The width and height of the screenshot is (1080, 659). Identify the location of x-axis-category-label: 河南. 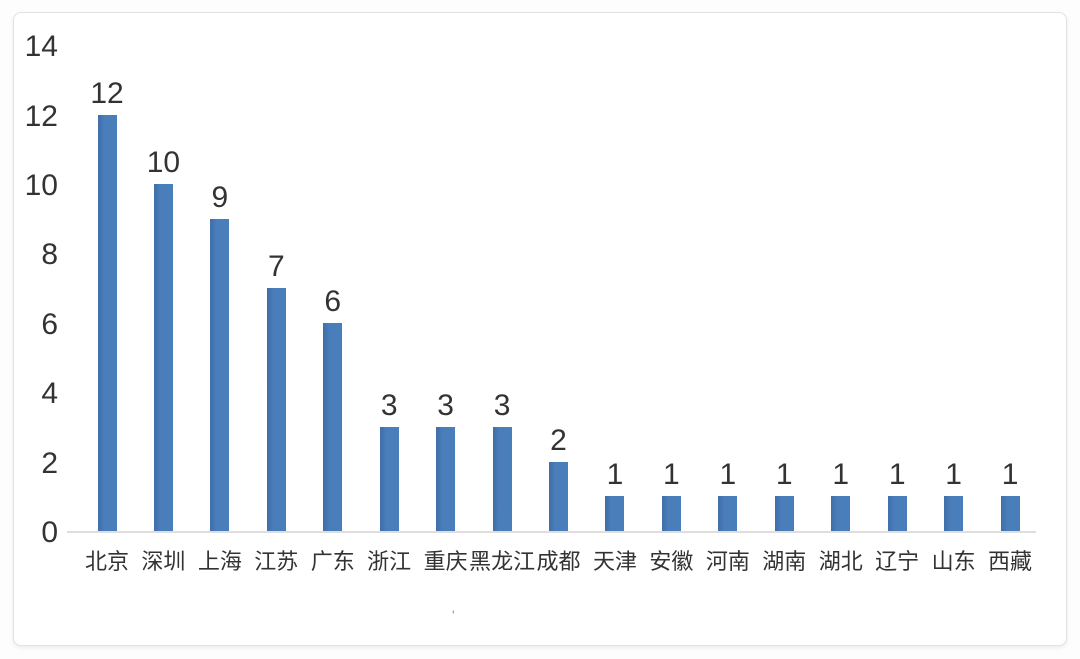
(727, 561).